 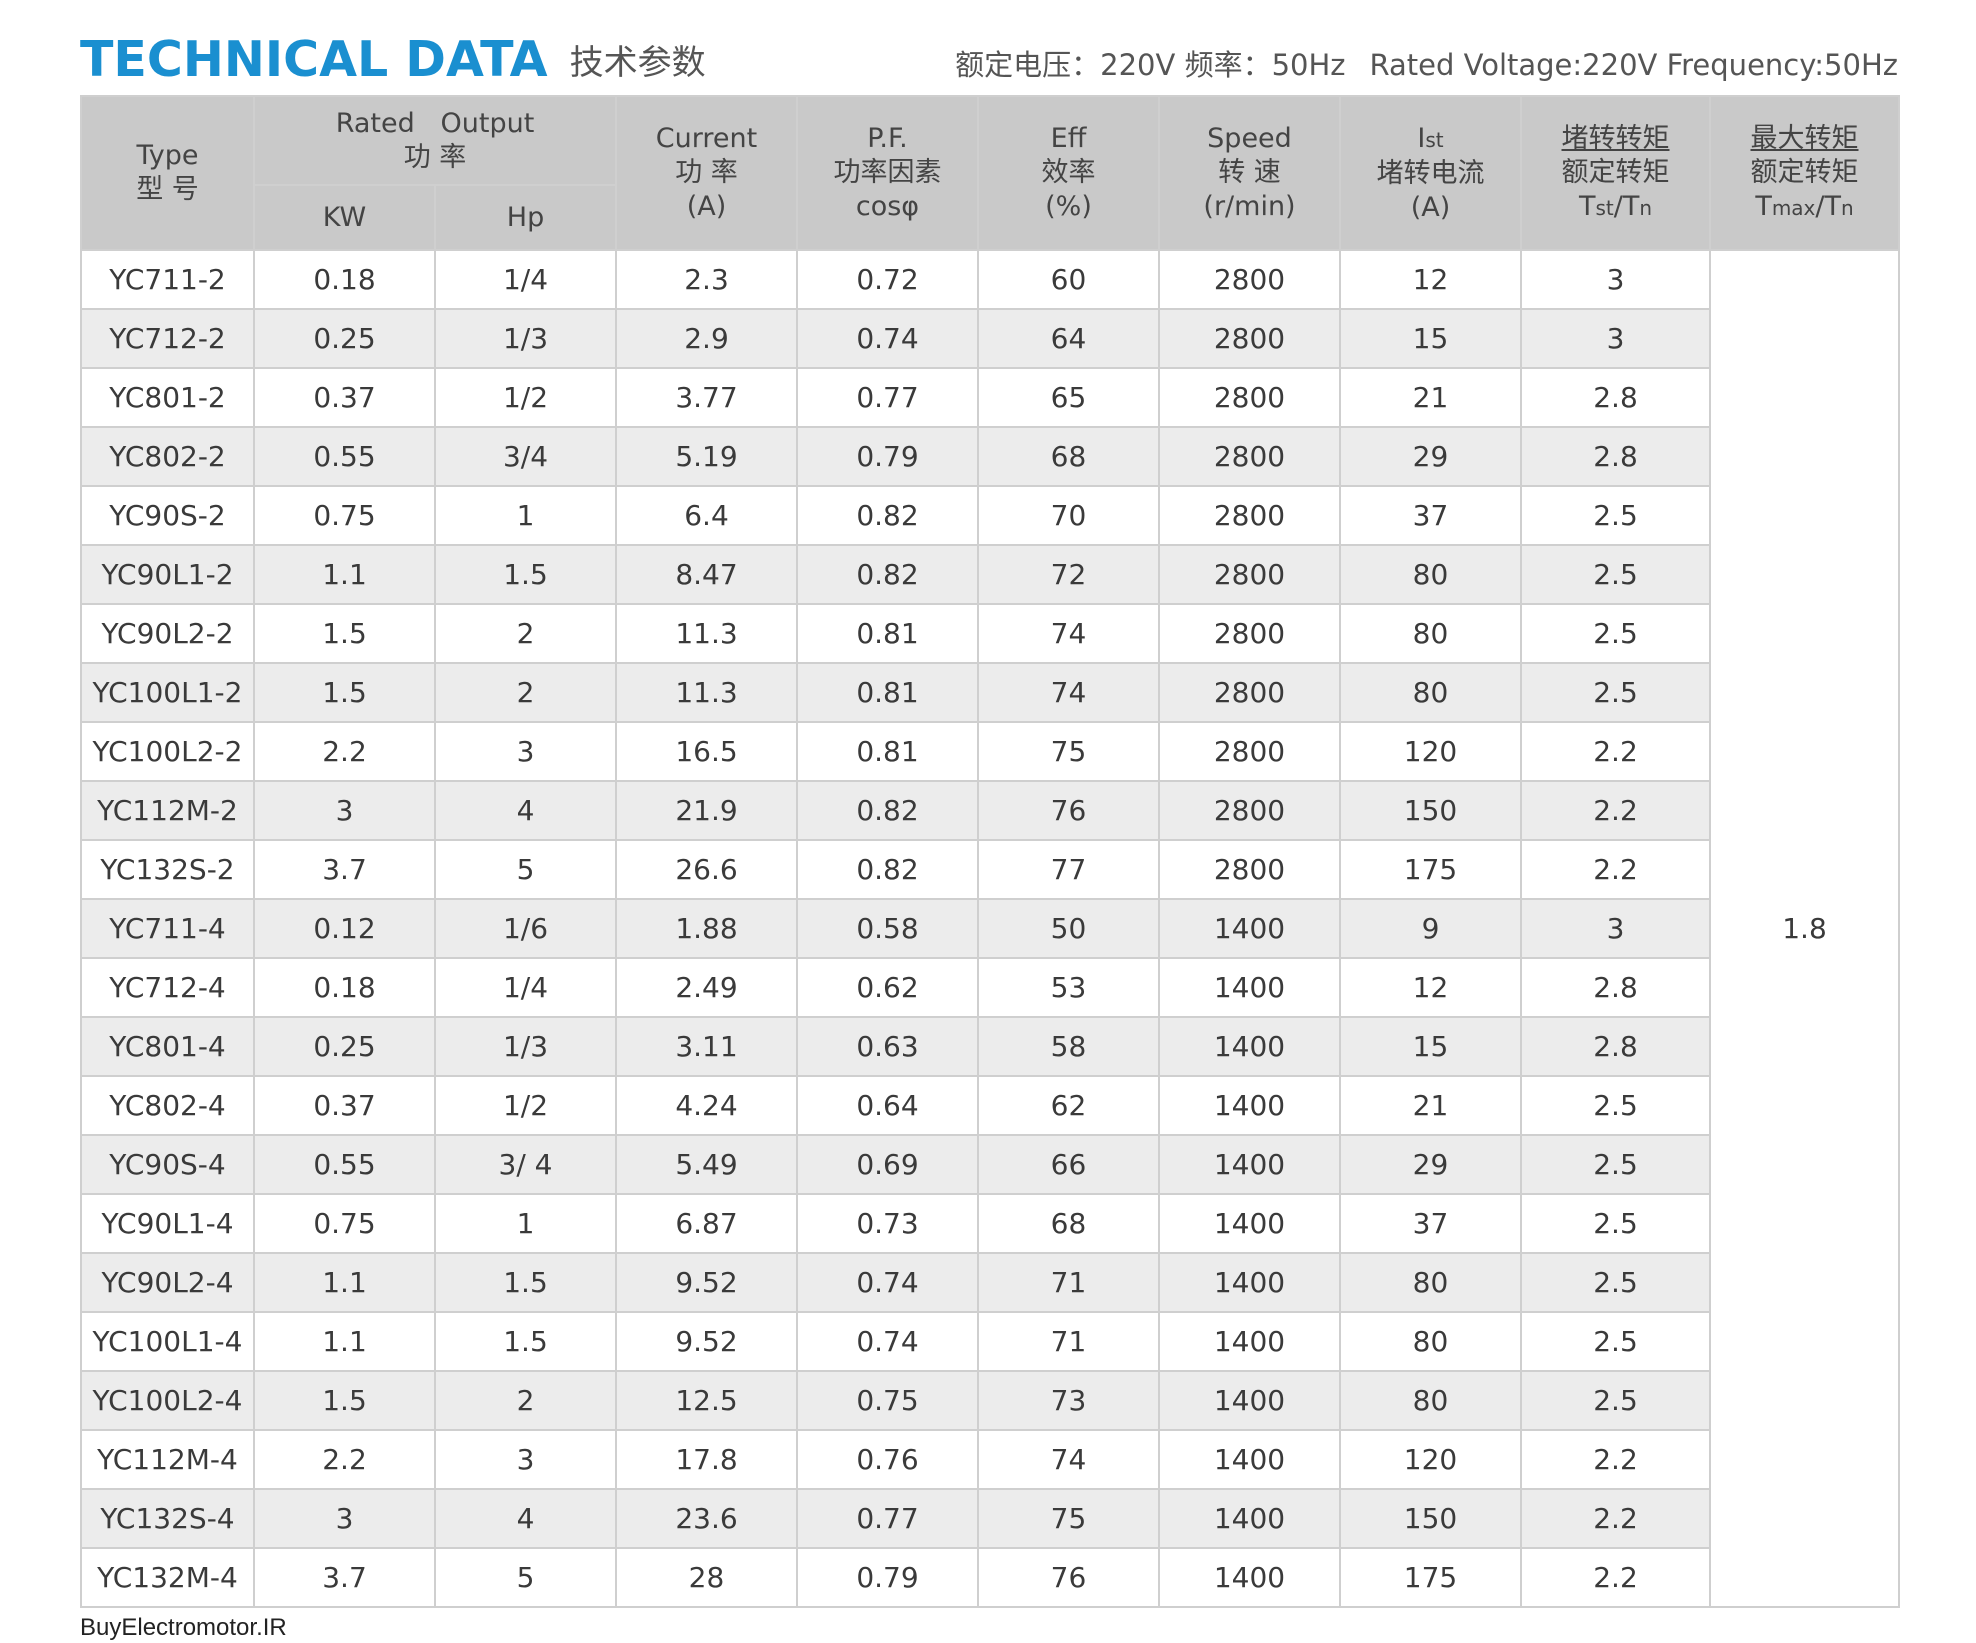 I want to click on cell-type: YC712-2, so click(x=167, y=338).